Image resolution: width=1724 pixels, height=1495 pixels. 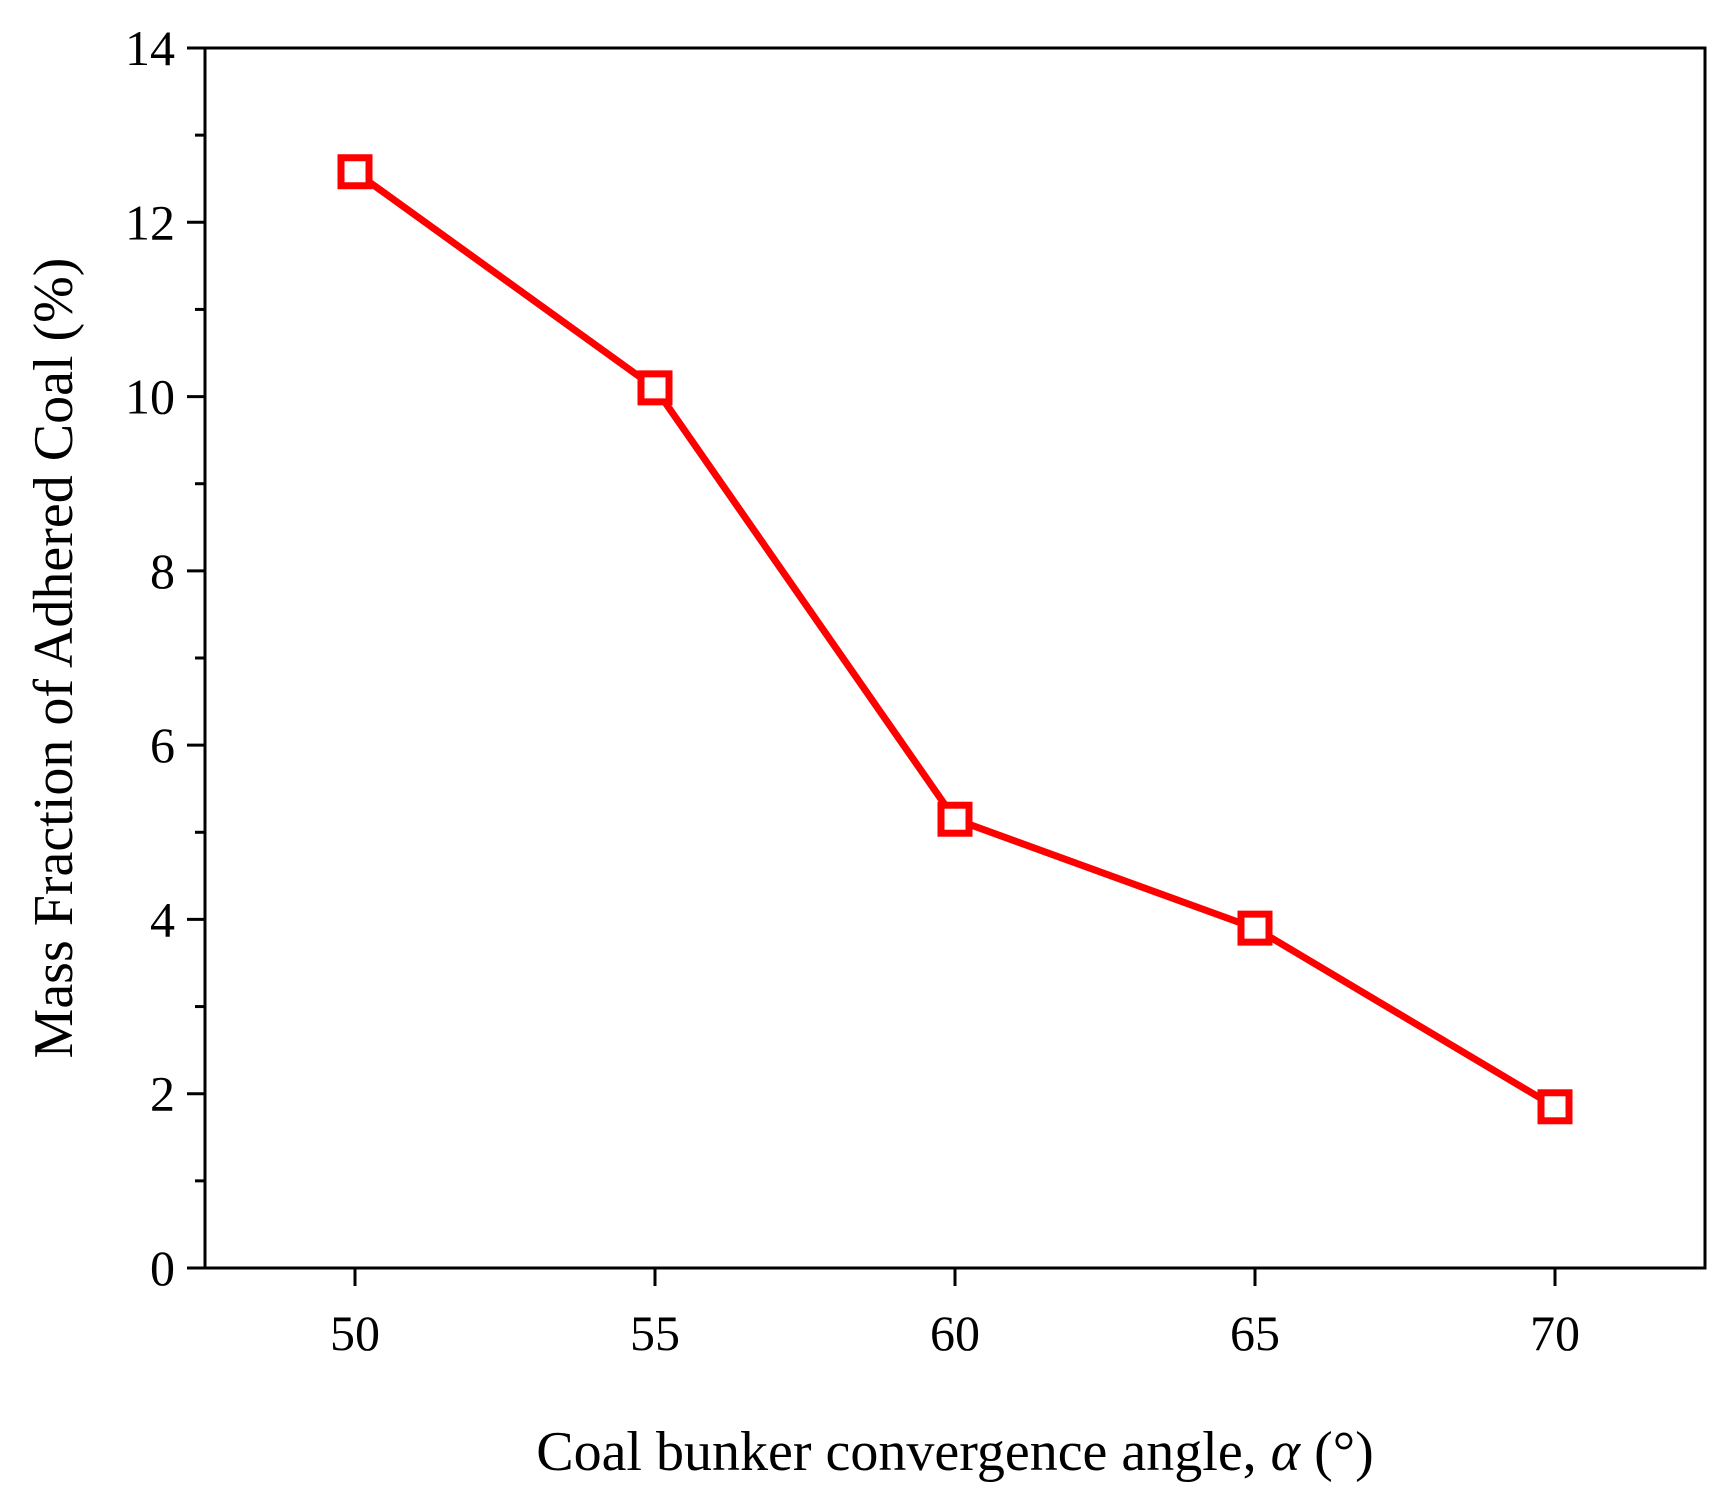 What do you see at coordinates (162, 1094) in the screenshot?
I see `y-tick-label: 2` at bounding box center [162, 1094].